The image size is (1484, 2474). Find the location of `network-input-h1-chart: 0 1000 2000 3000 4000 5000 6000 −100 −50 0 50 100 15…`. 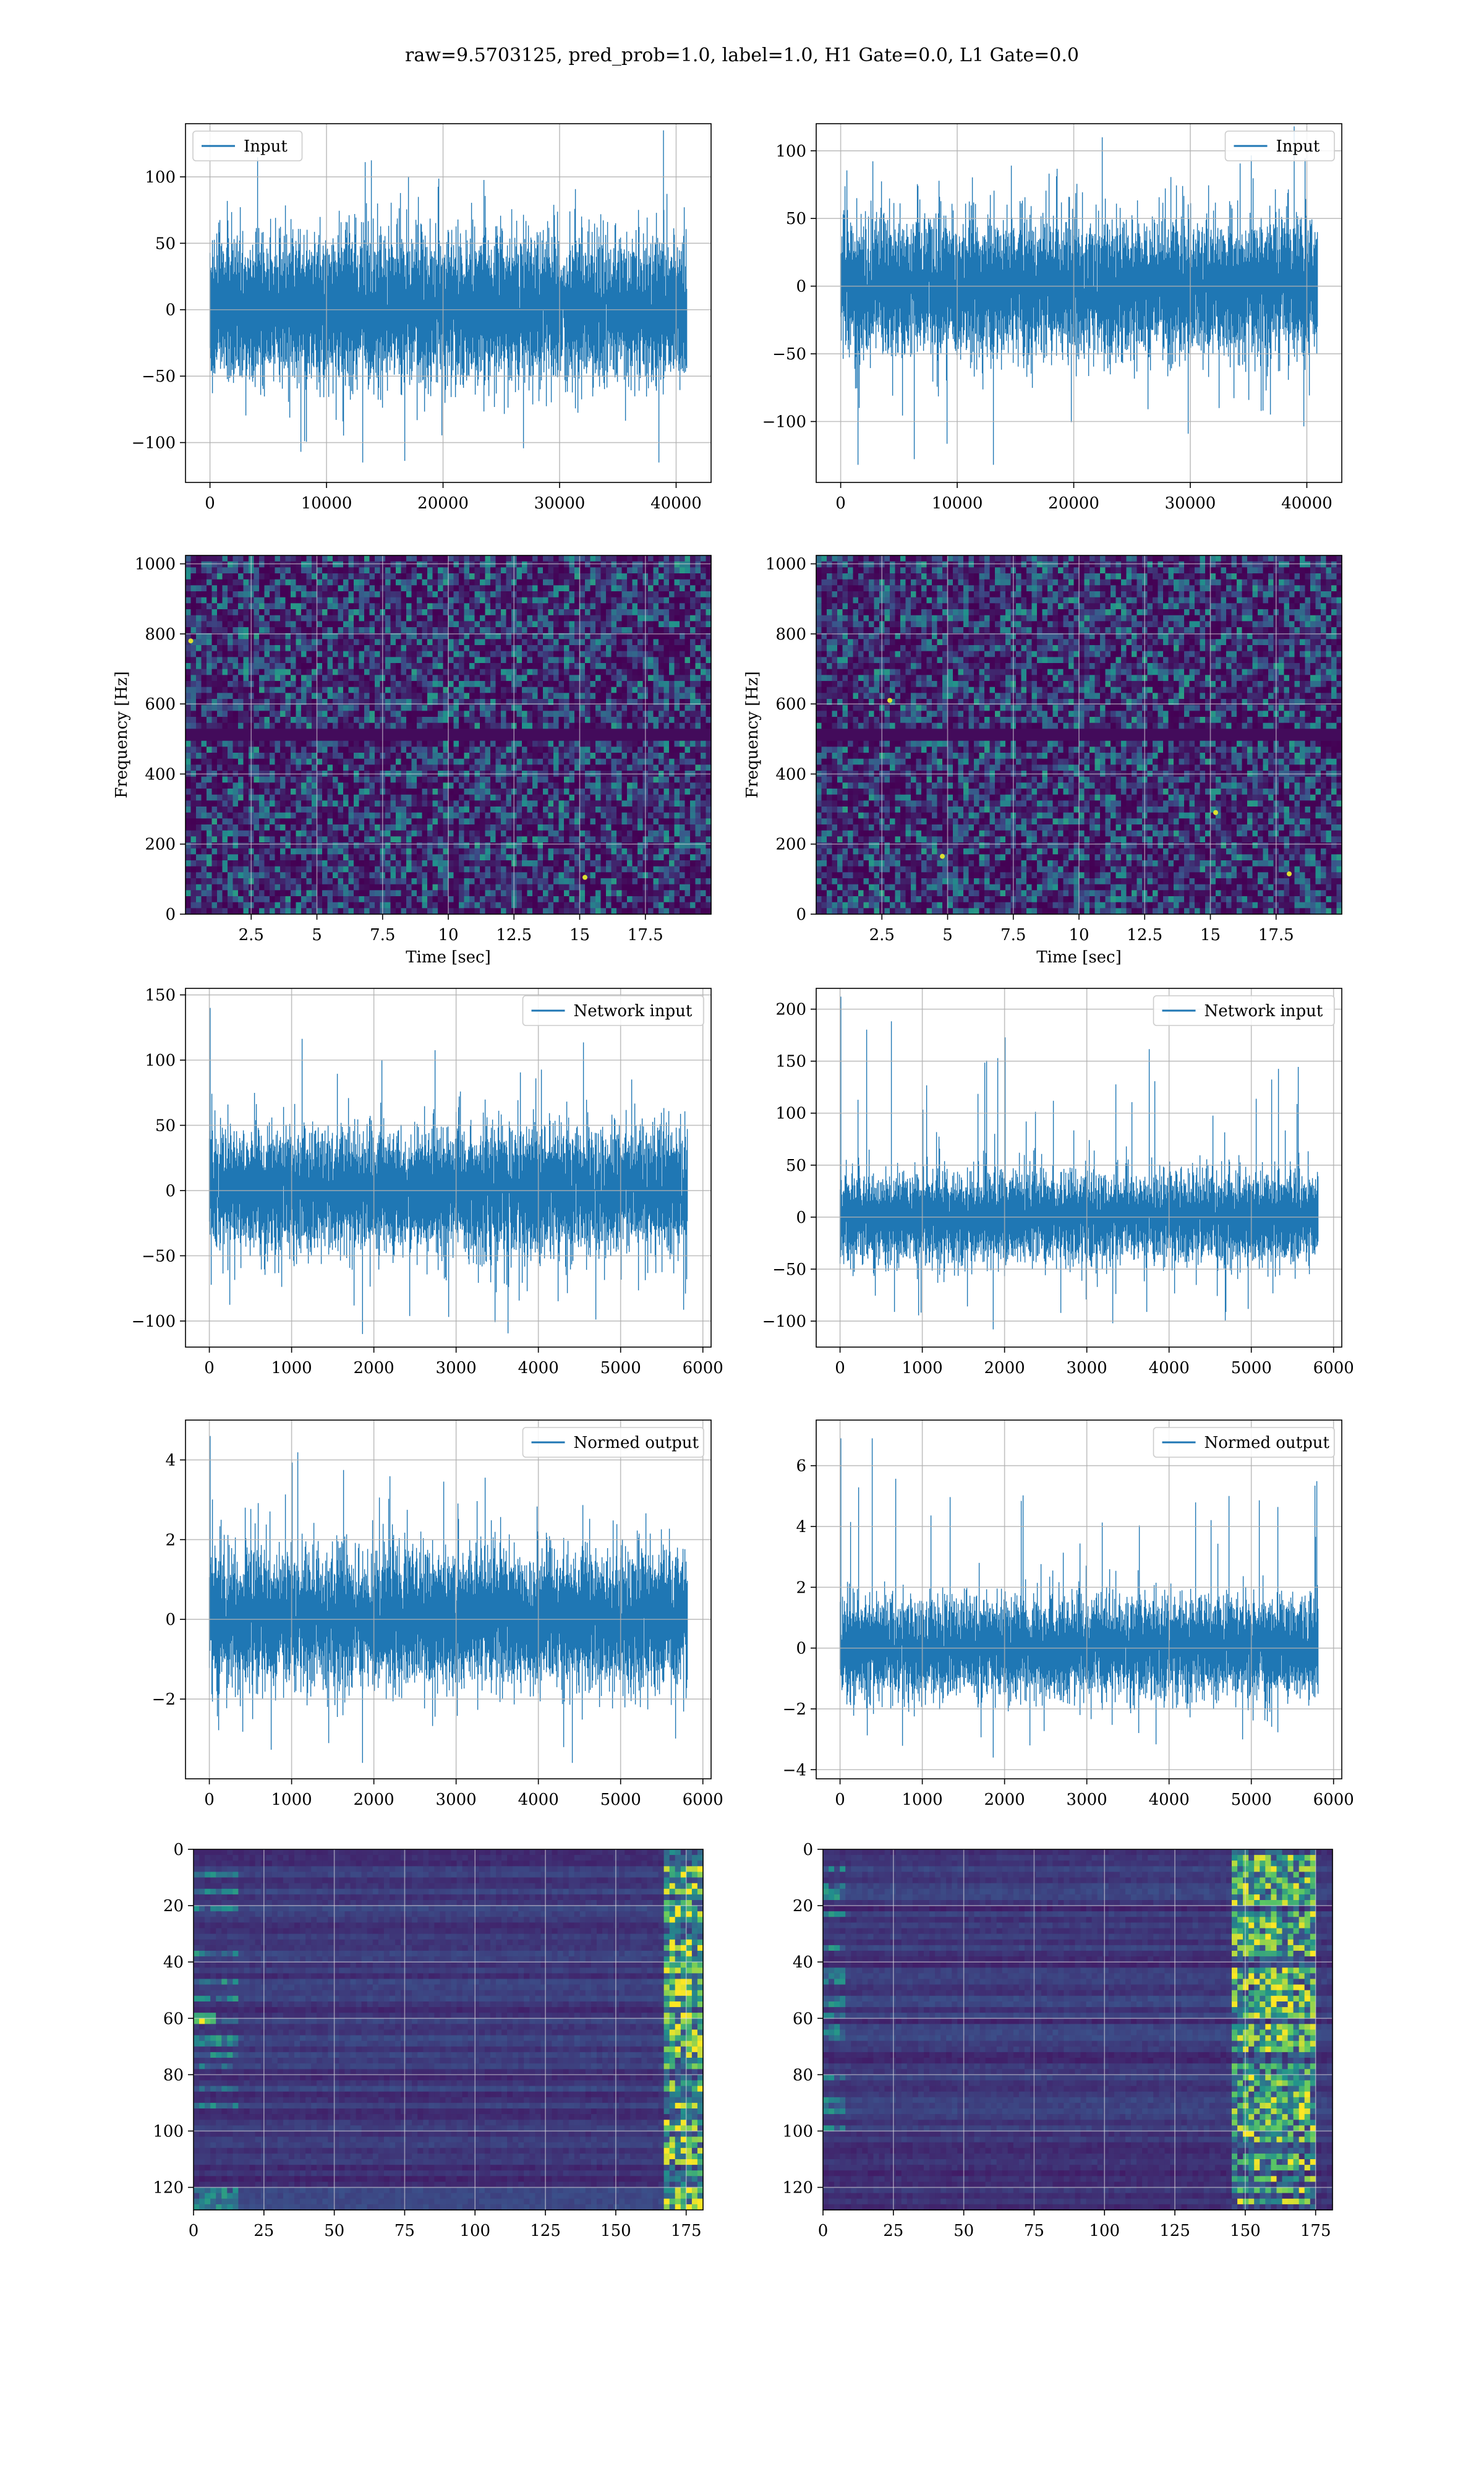

network-input-h1-chart: 0 1000 2000 3000 4000 5000 6000 −100 −50 0 50 100 15… is located at coordinates (427, 1182).